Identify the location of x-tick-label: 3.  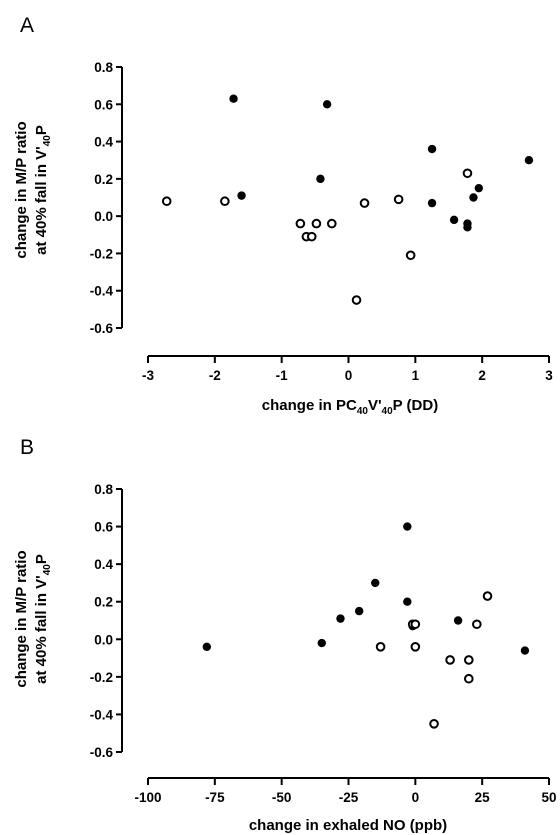
(549, 375).